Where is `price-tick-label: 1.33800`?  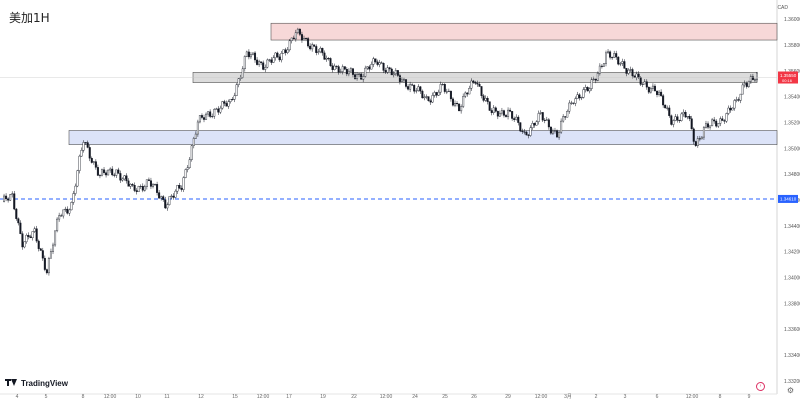
price-tick-label: 1.33800 is located at coordinates (792, 304).